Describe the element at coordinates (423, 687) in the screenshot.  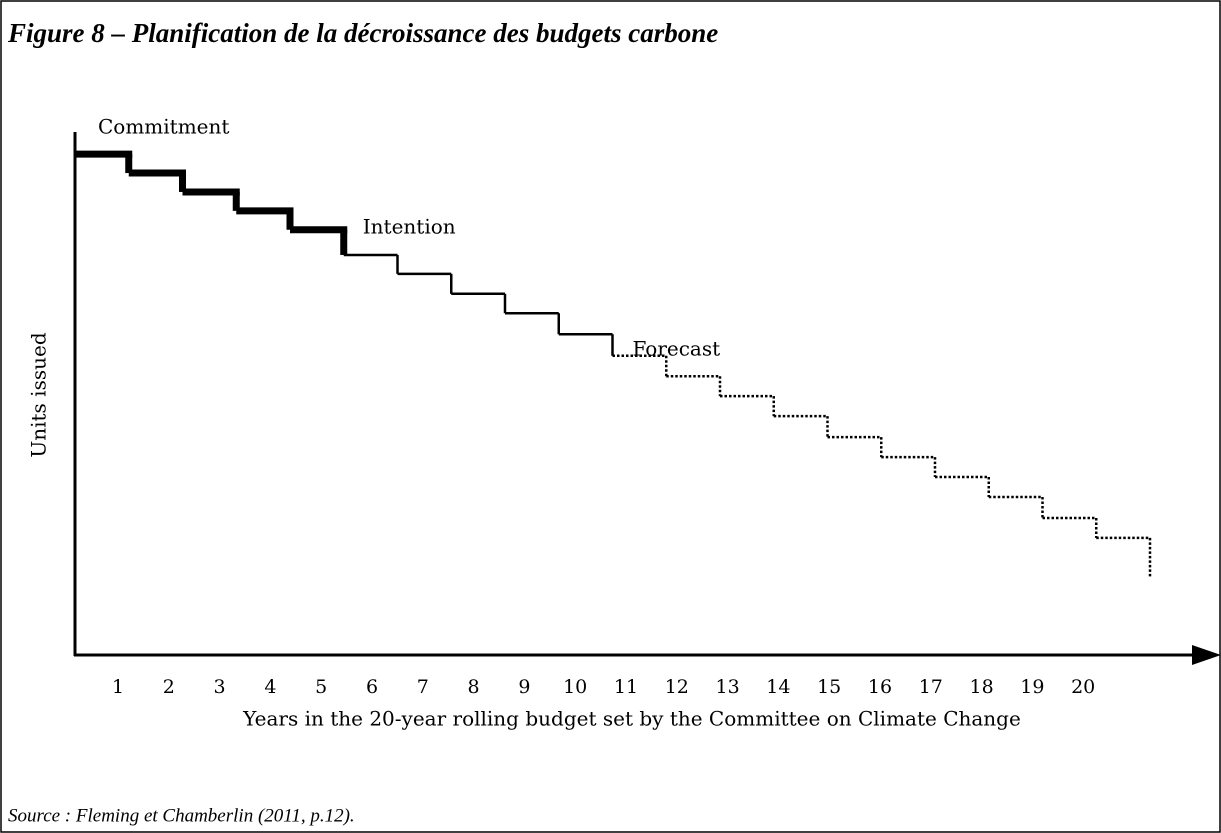
I see `x-tick-label: 7` at that location.